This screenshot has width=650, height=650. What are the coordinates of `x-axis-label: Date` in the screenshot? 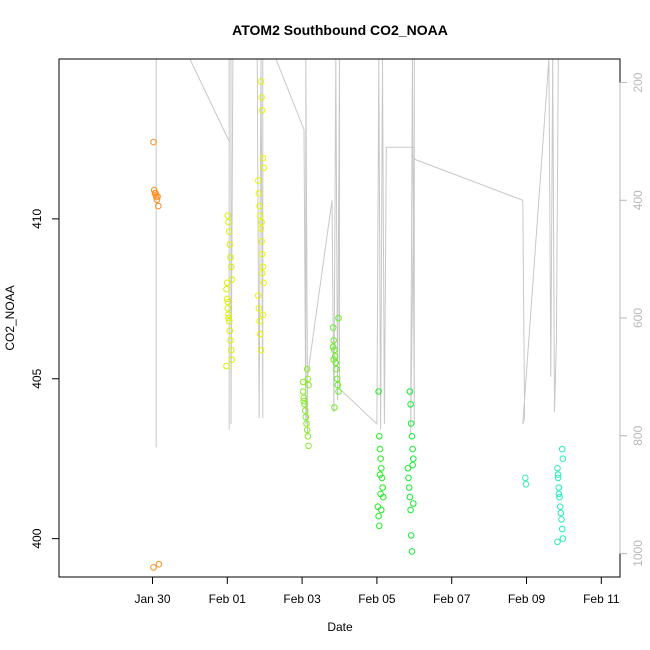 It's located at (340, 627).